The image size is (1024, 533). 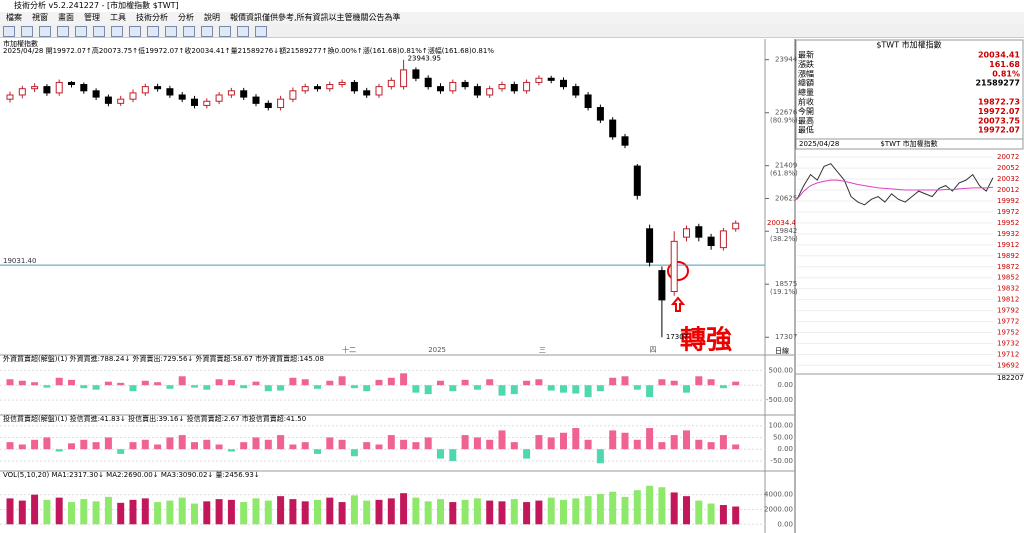 I want to click on y-tick-label: 19892, so click(x=1008, y=256).